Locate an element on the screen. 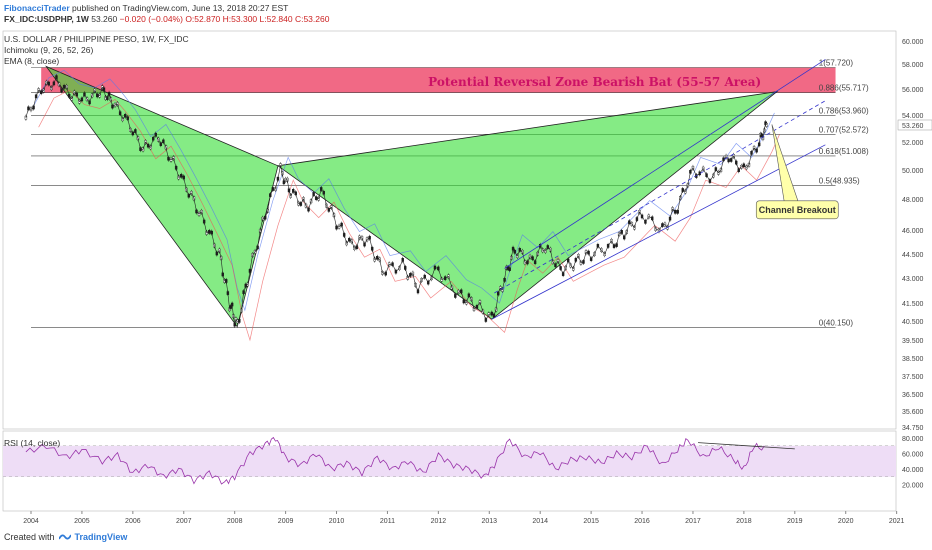 This screenshot has width=932, height=550. price-tick-label: 43.000 is located at coordinates (913, 279).